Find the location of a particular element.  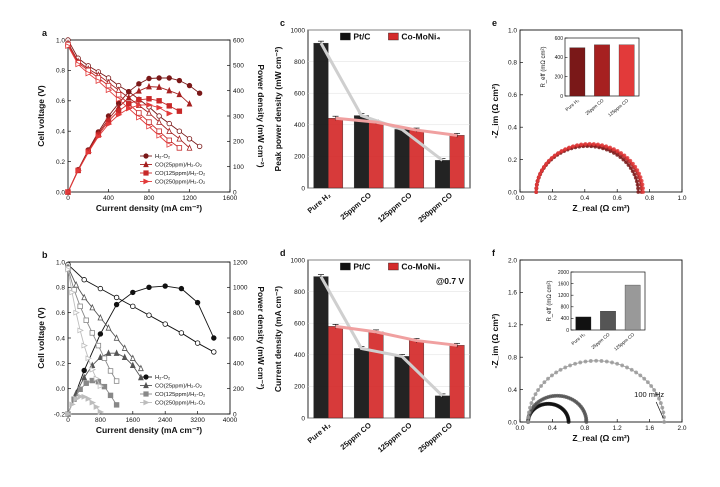

x-tick-label: 0.0 is located at coordinates (519, 198).